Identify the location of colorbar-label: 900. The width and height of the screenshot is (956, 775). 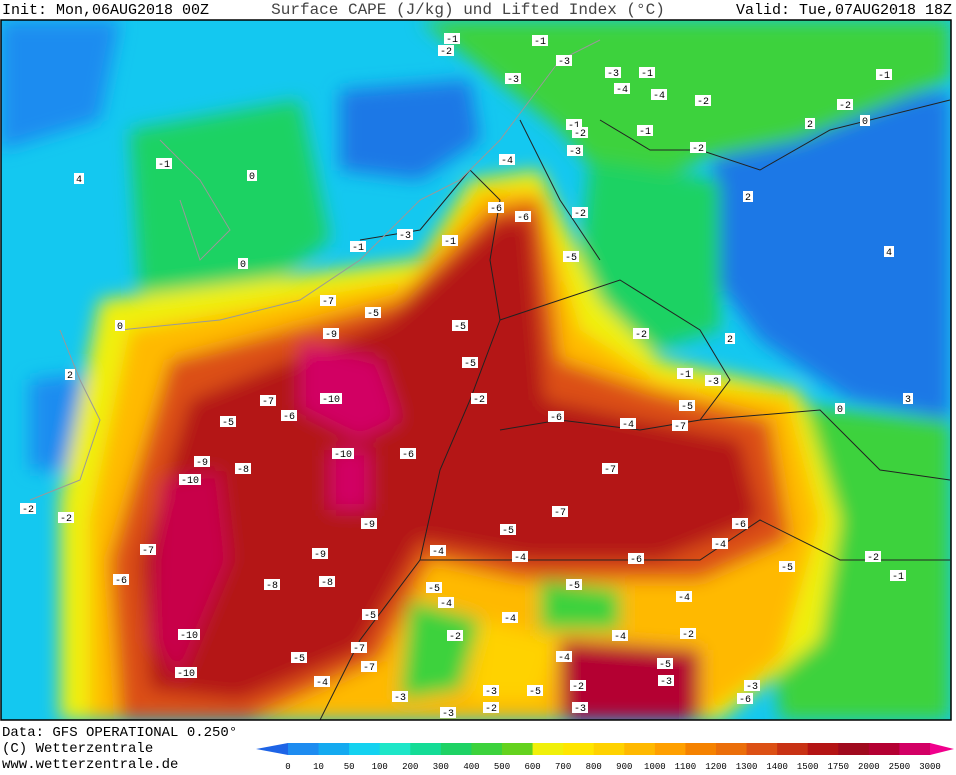
(624, 766).